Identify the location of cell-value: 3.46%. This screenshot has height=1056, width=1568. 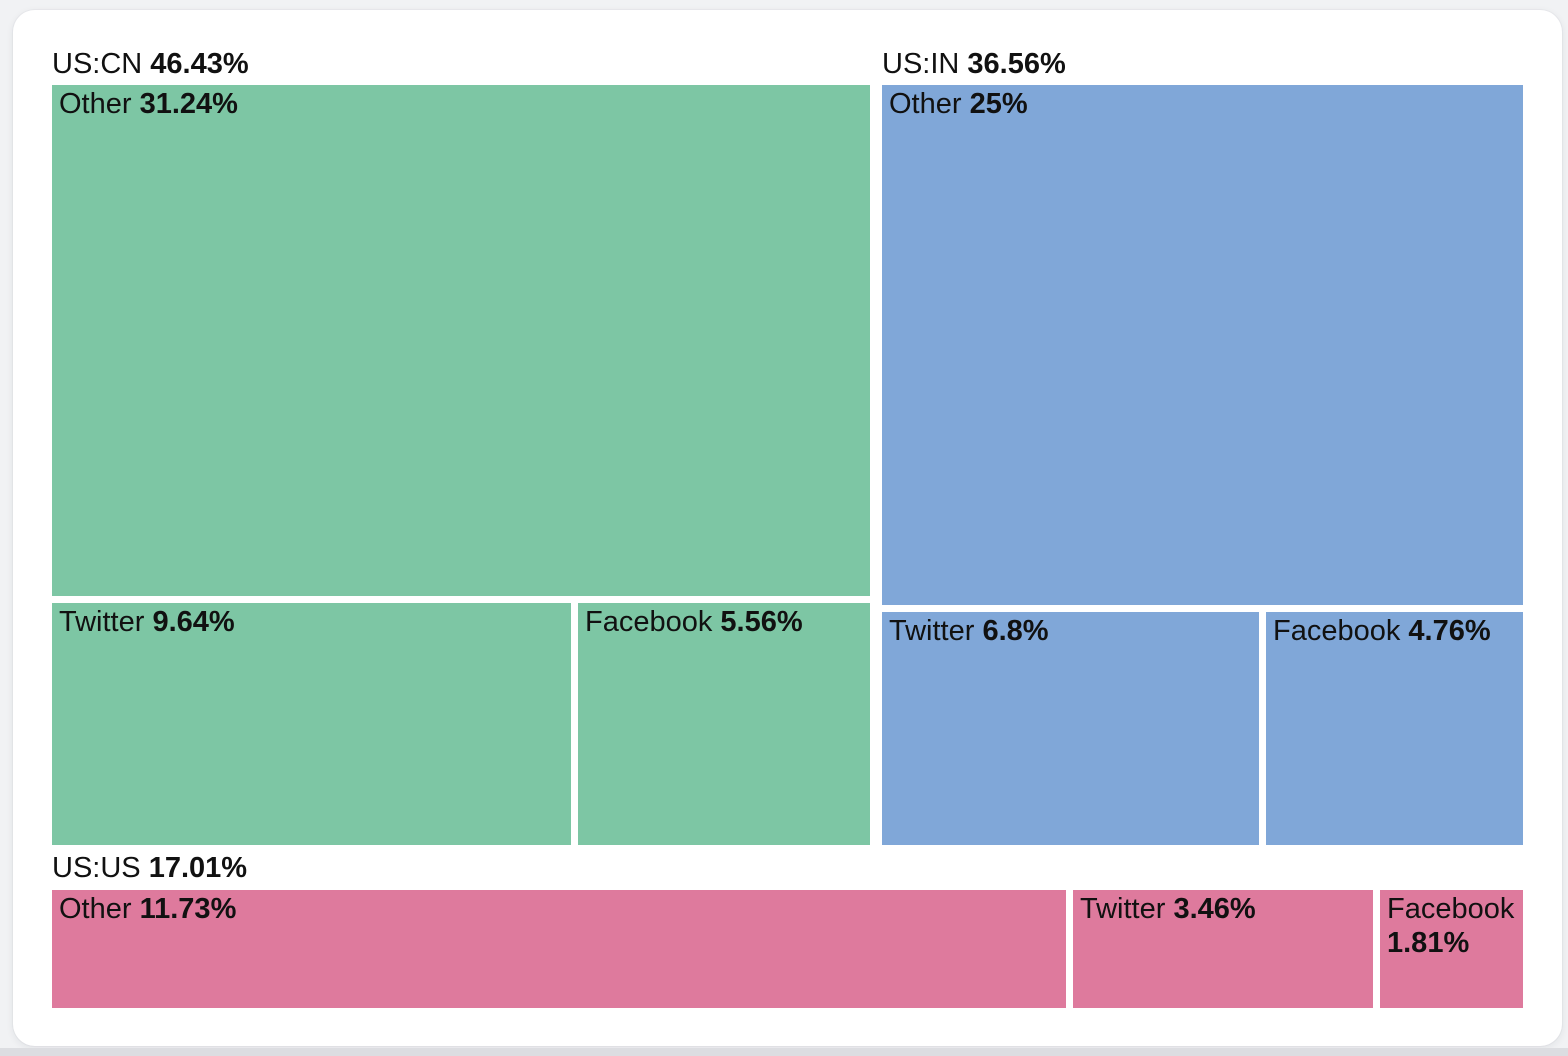
(1214, 909).